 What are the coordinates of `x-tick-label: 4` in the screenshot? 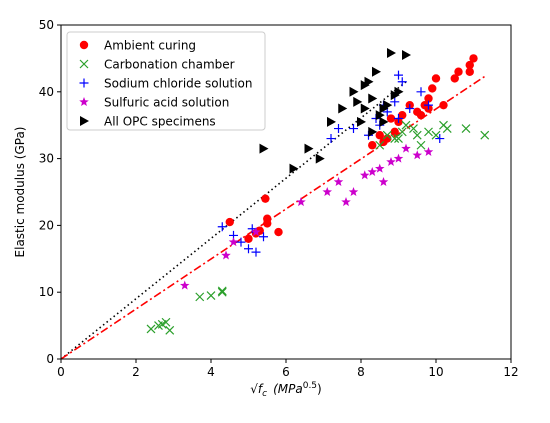 It's located at (211, 372).